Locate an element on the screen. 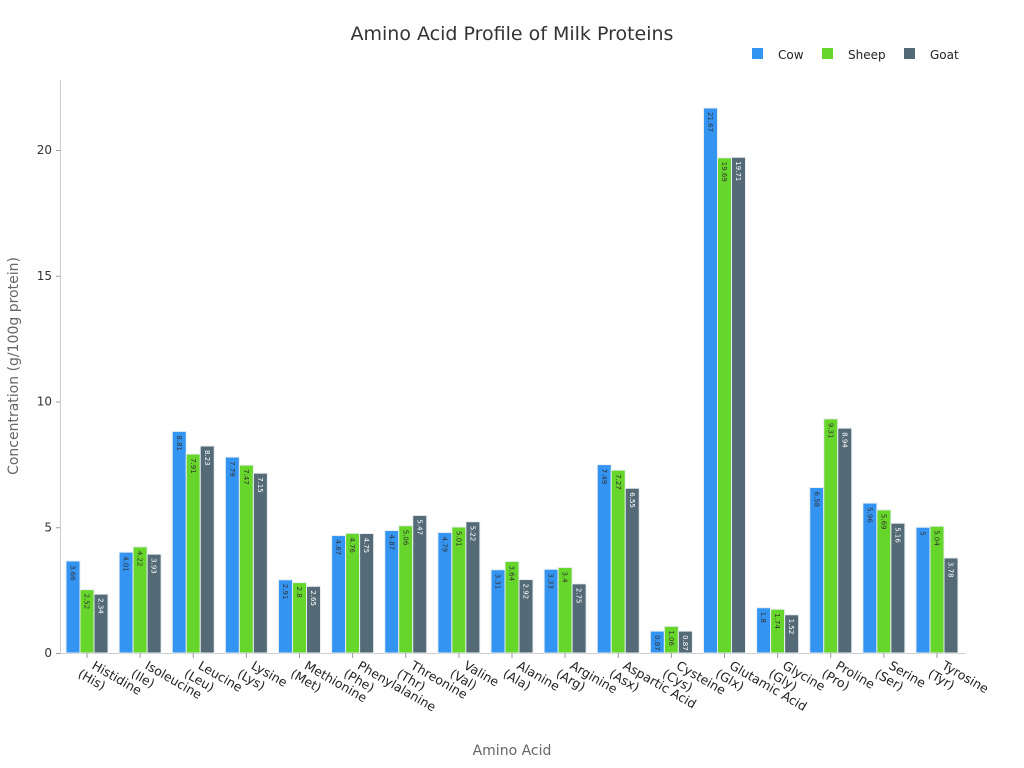 The width and height of the screenshot is (1024, 768). data-label: 8.94 is located at coordinates (844, 440).